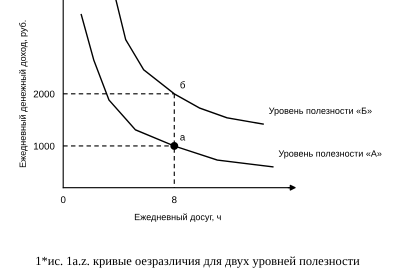  What do you see at coordinates (177, 217) in the screenshot?
I see `x-axis-title: Ежедневный досуг, ч` at bounding box center [177, 217].